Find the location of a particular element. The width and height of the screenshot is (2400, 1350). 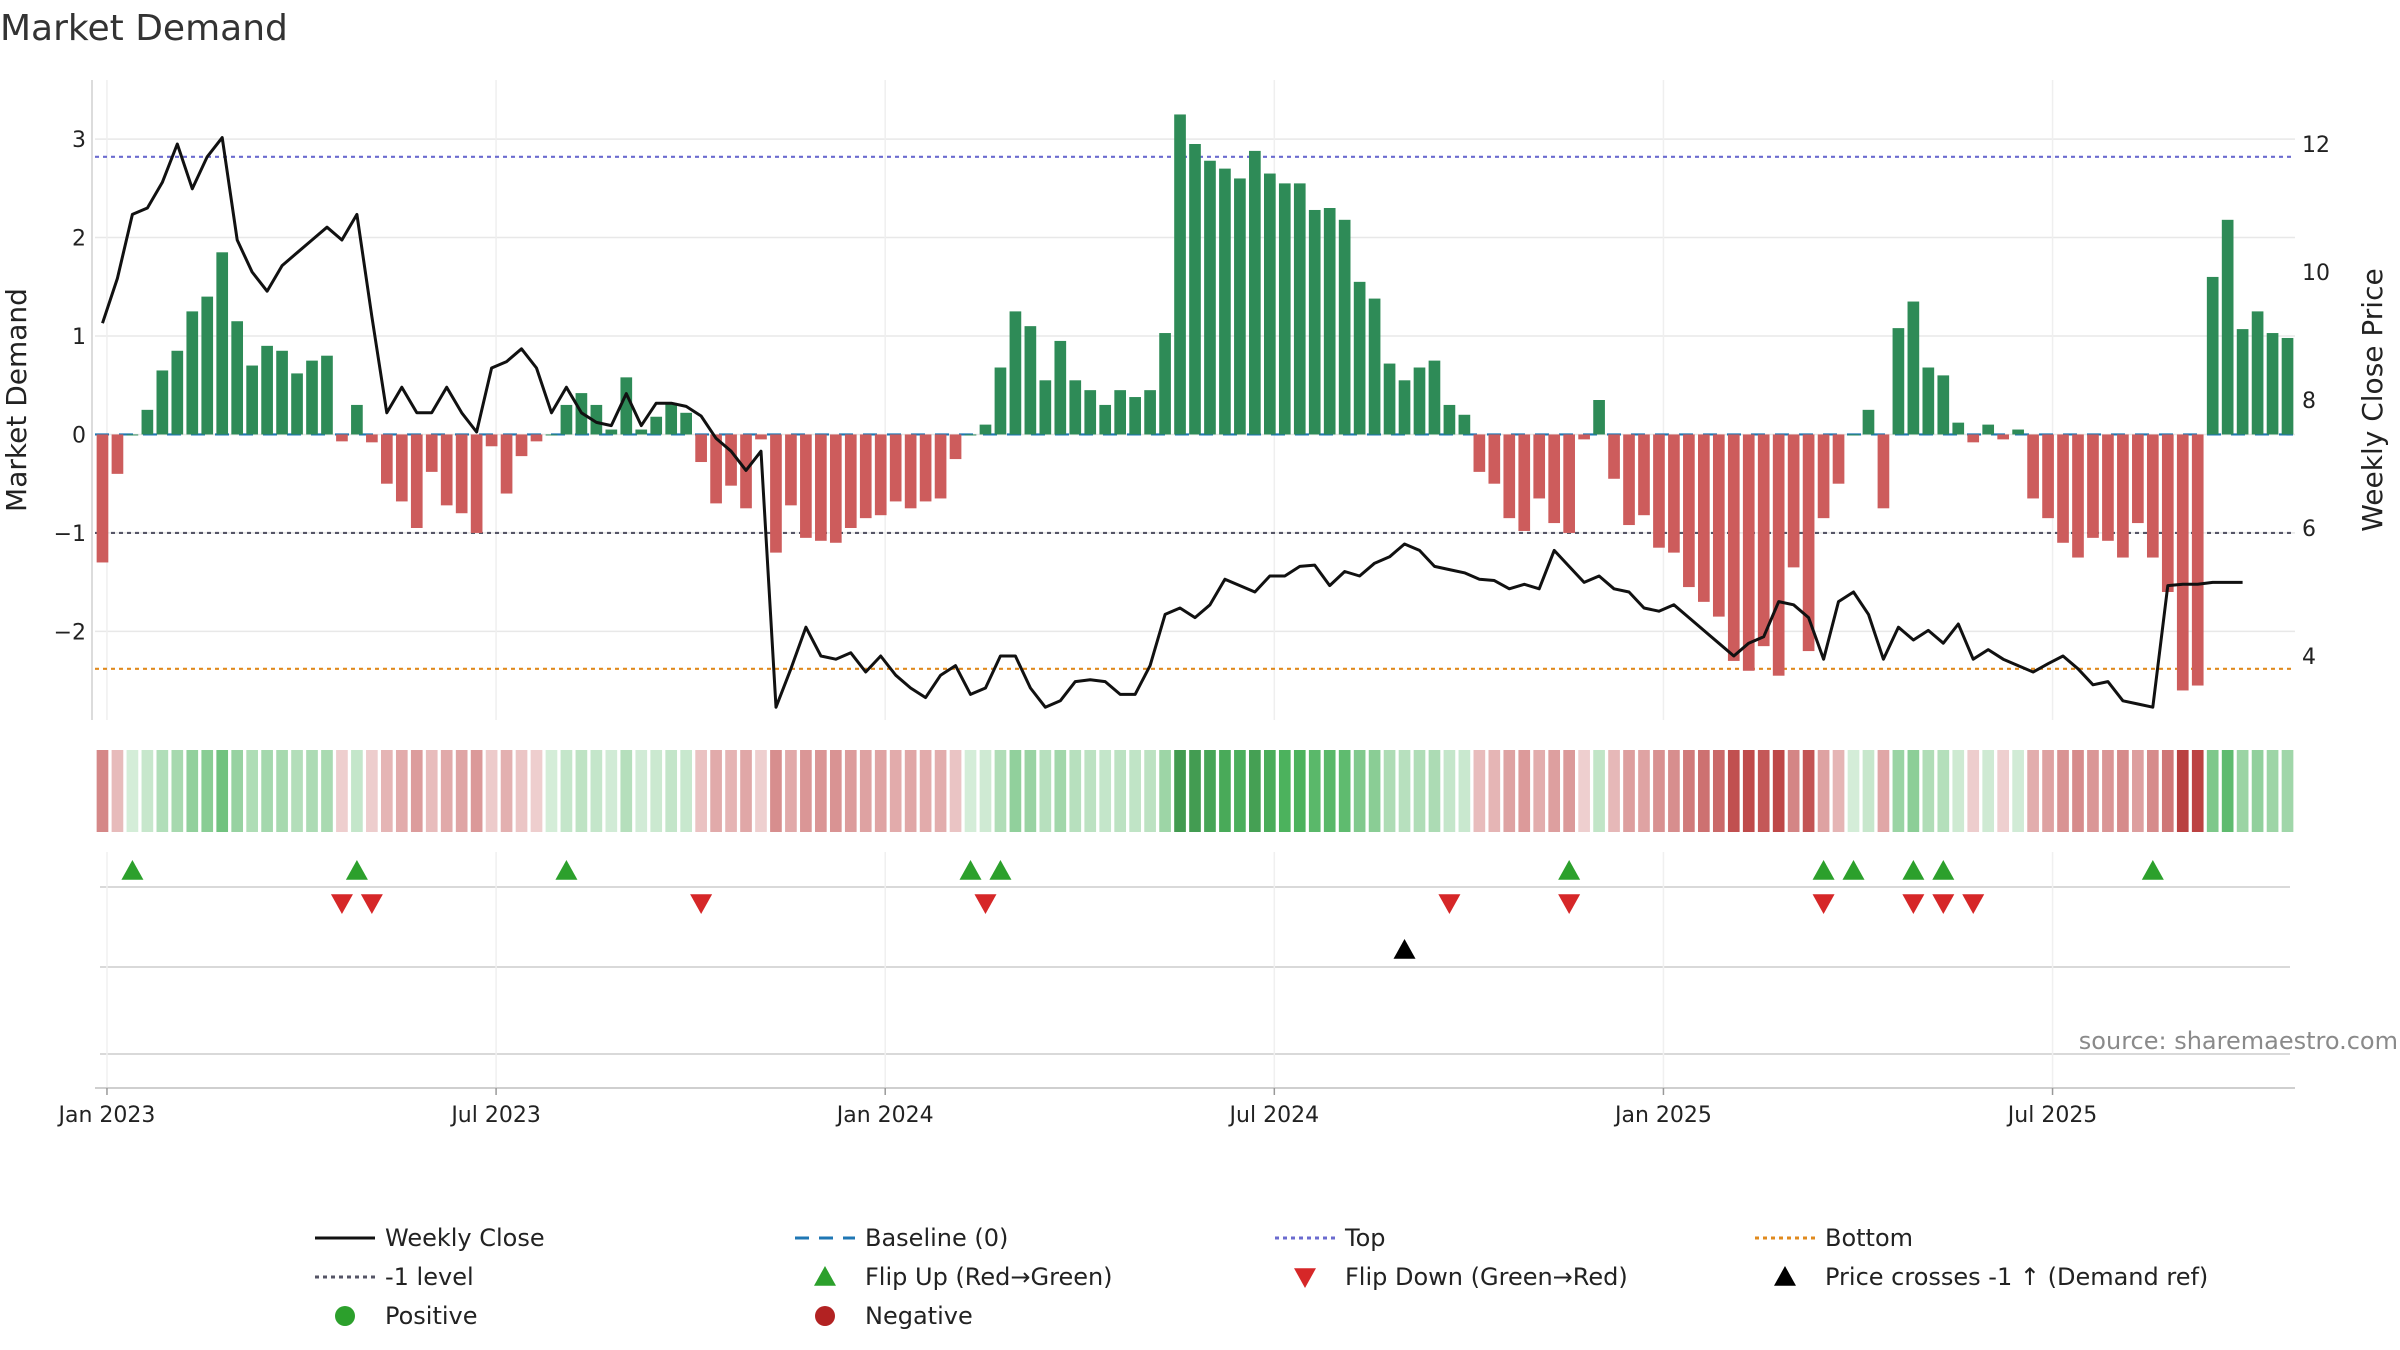

x-tick-label: Jan 2025 is located at coordinates (1662, 1115).